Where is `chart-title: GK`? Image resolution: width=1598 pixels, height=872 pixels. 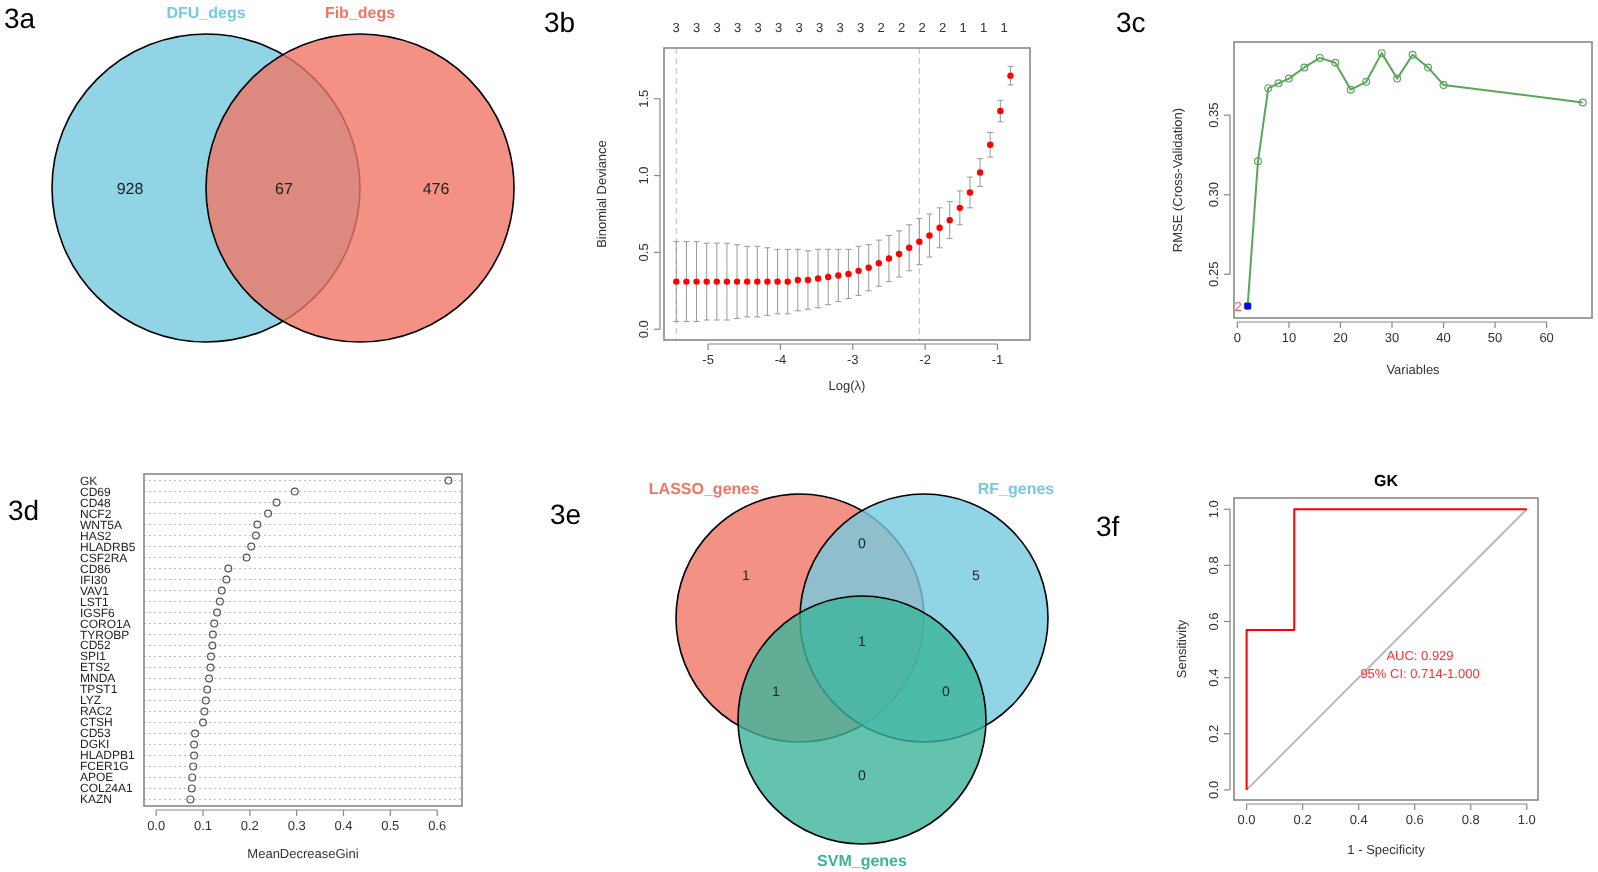
chart-title: GK is located at coordinates (1386, 481).